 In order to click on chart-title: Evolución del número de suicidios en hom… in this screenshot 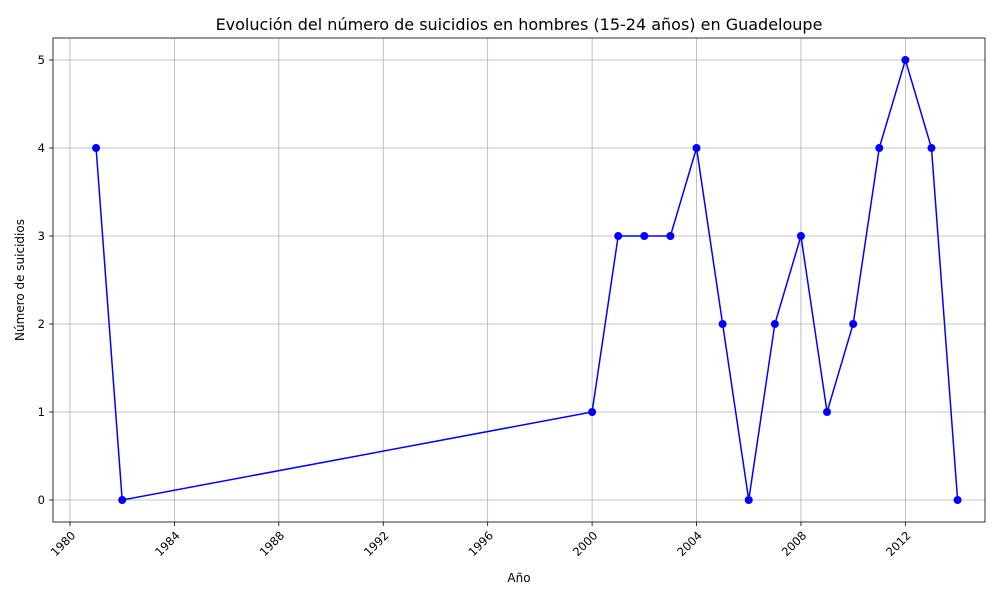, I will do `click(519, 24)`.